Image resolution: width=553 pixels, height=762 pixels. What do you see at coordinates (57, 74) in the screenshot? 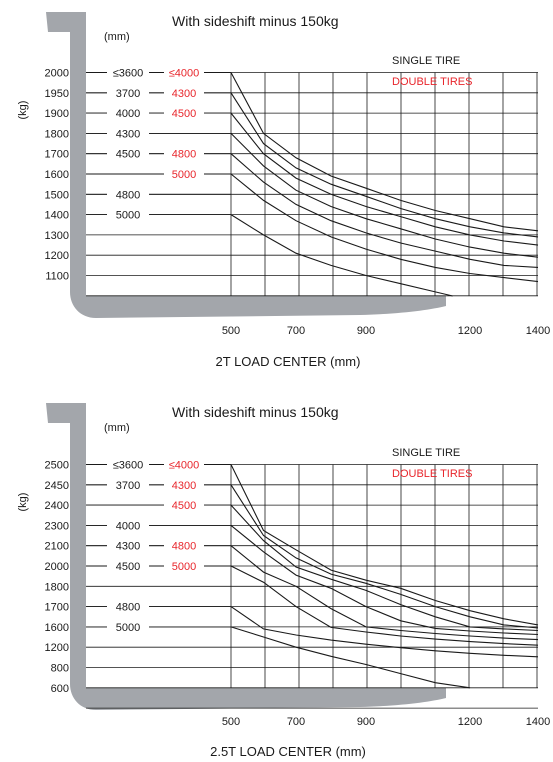
I see `y-tick-label: 2000` at bounding box center [57, 74].